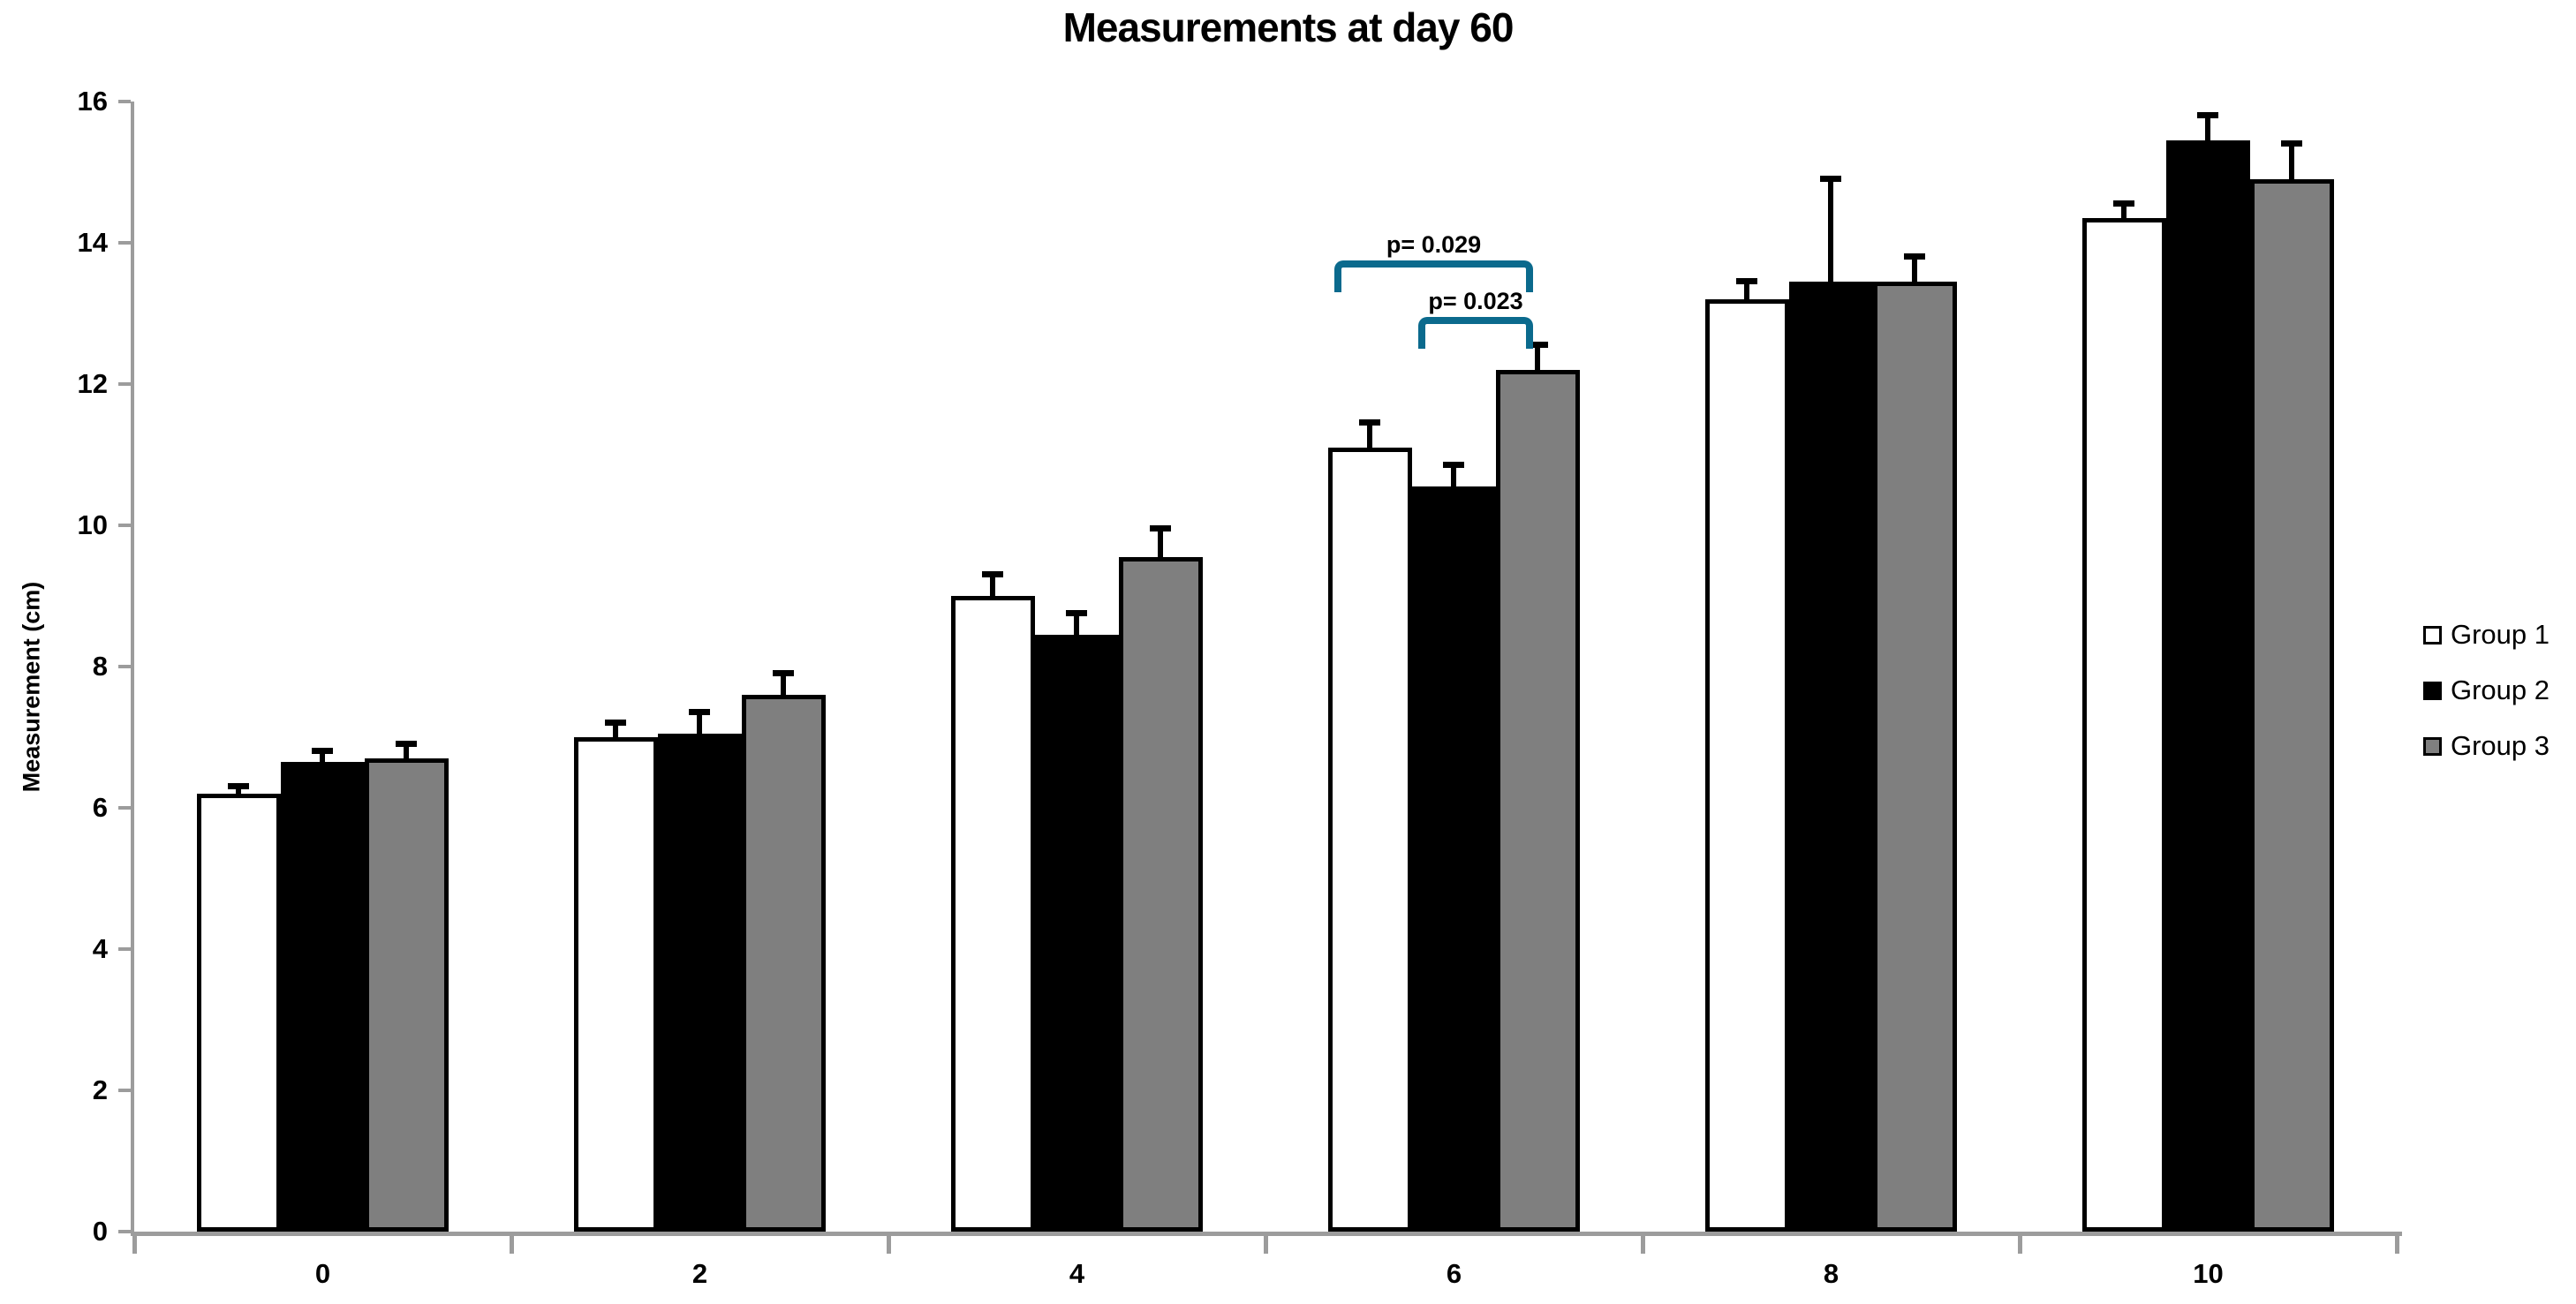 This screenshot has width=2576, height=1304. I want to click on x-tick-label: 2, so click(699, 1273).